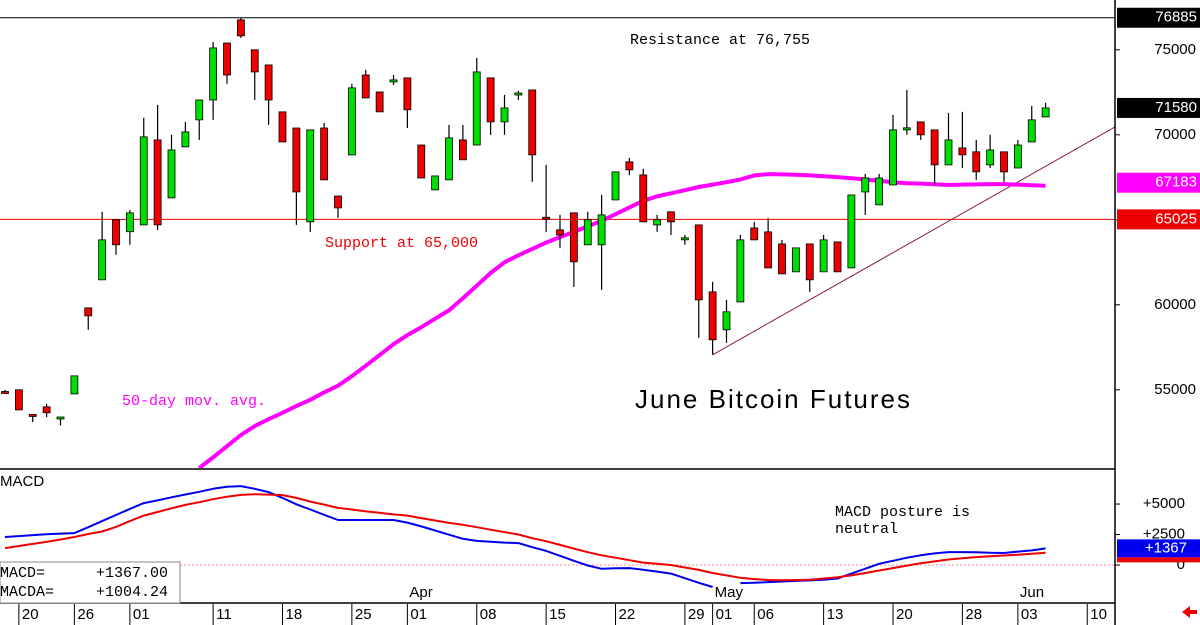 The image size is (1200, 625). What do you see at coordinates (1164, 503) in the screenshot?
I see `y-tick-label: +5000` at bounding box center [1164, 503].